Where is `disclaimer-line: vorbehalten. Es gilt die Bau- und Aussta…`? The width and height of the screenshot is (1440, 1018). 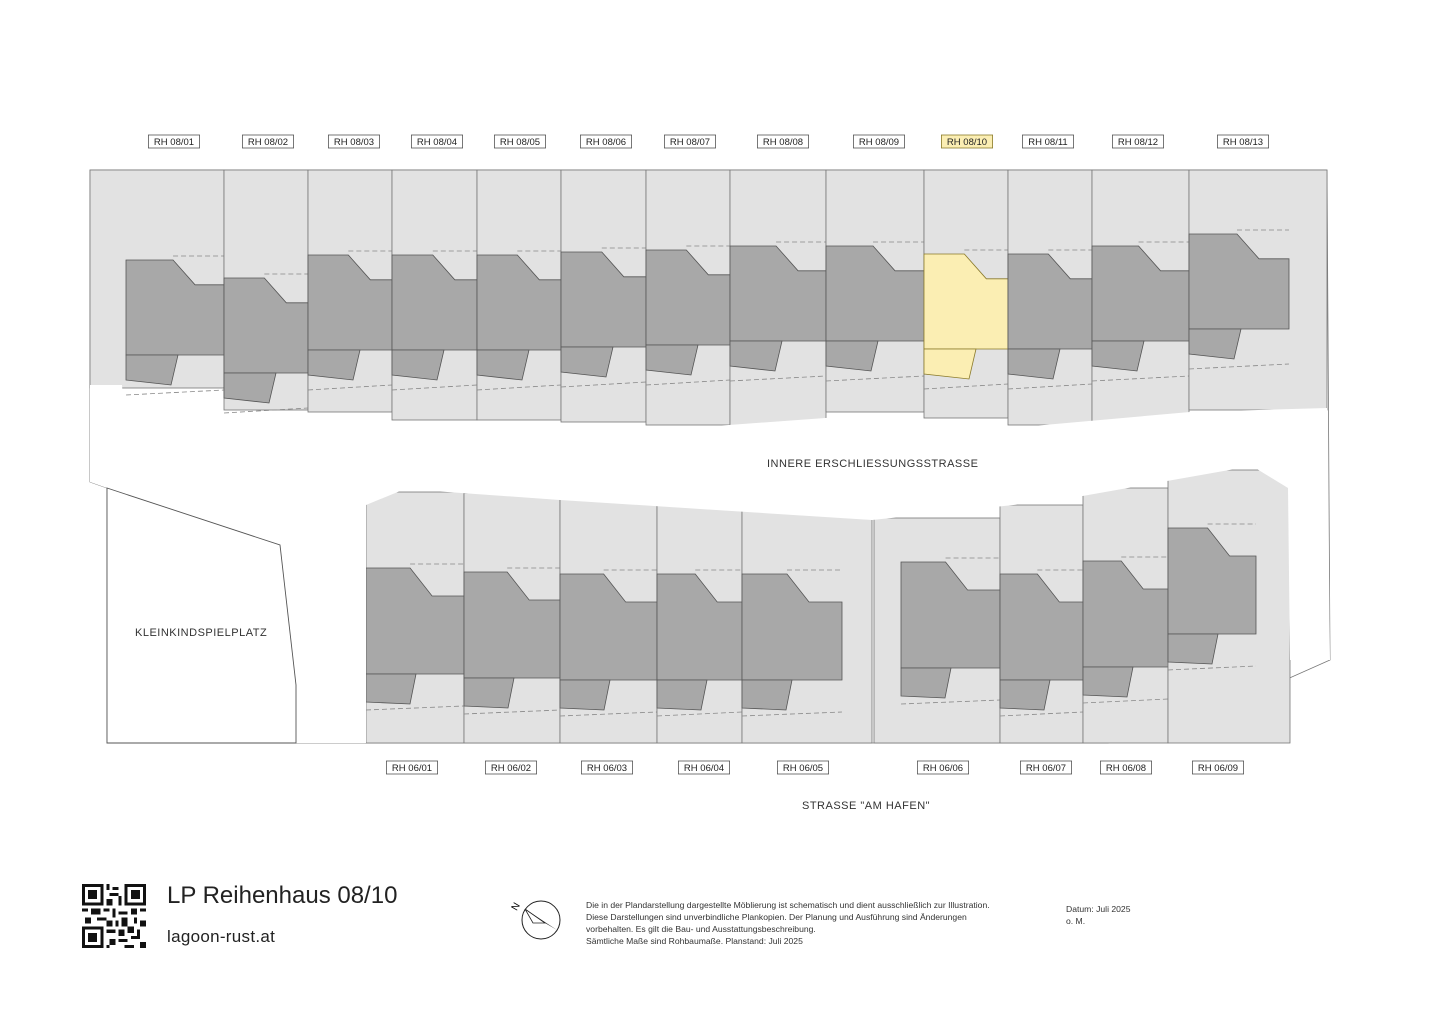 disclaimer-line: vorbehalten. Es gilt die Bau- und Aussta… is located at coordinates (701, 929).